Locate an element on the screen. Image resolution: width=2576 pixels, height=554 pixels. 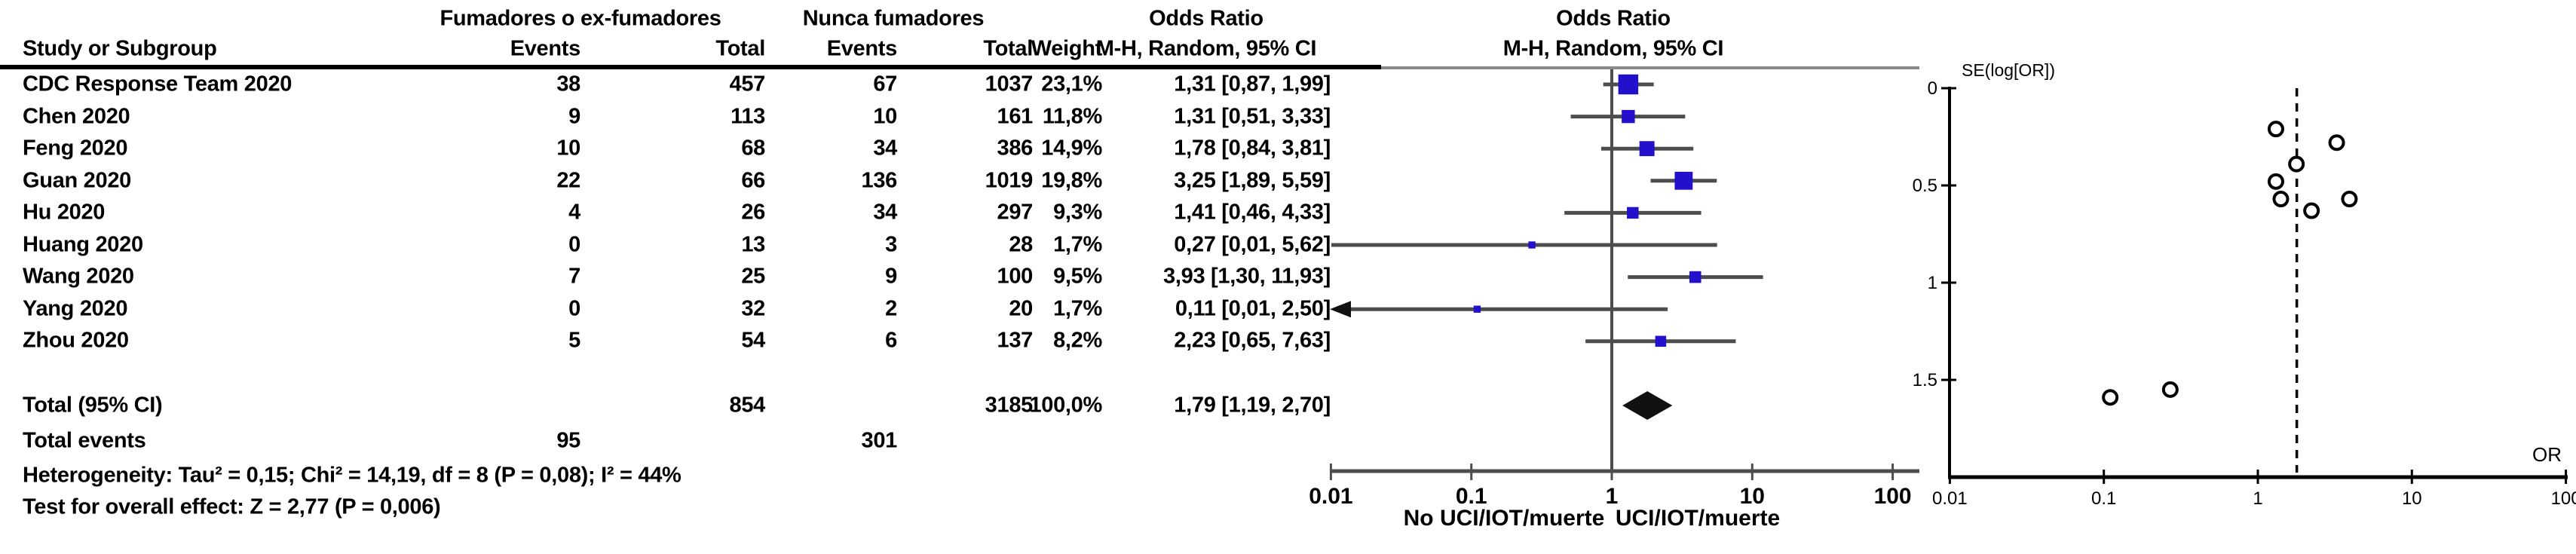
total1-sum: 854 is located at coordinates (747, 405).